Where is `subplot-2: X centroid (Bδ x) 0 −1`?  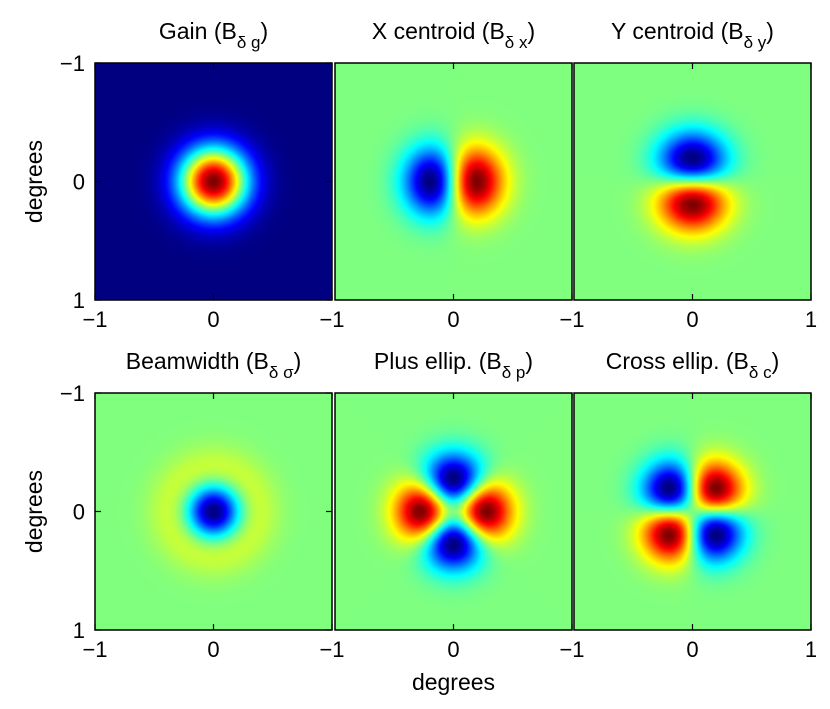
subplot-2: X centroid (Bδ x) 0 −1 is located at coordinates (459, 175).